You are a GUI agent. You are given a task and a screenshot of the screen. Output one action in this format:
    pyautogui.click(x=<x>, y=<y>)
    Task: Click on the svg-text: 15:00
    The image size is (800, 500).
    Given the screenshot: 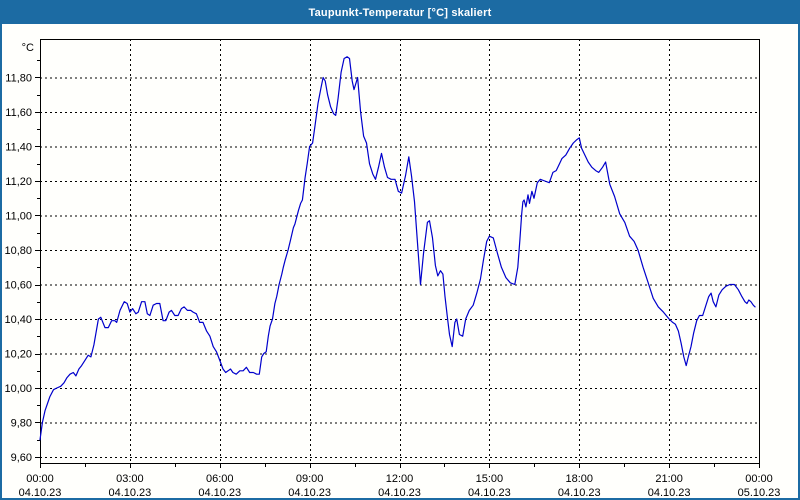 What is the action you would take?
    pyautogui.click(x=490, y=479)
    